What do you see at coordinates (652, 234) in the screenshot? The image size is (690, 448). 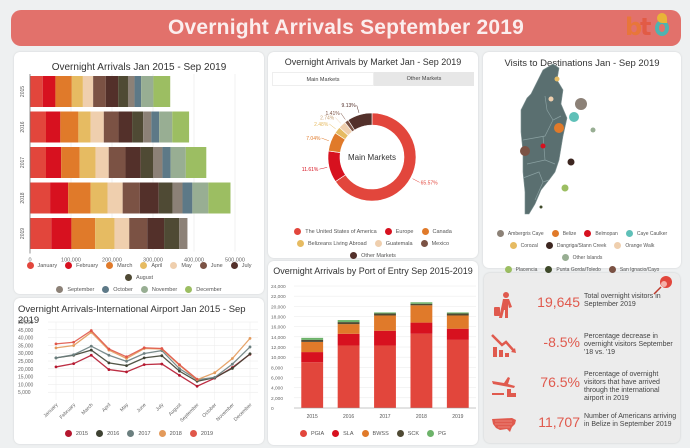 I see `legend-label: Caye Caulker` at bounding box center [652, 234].